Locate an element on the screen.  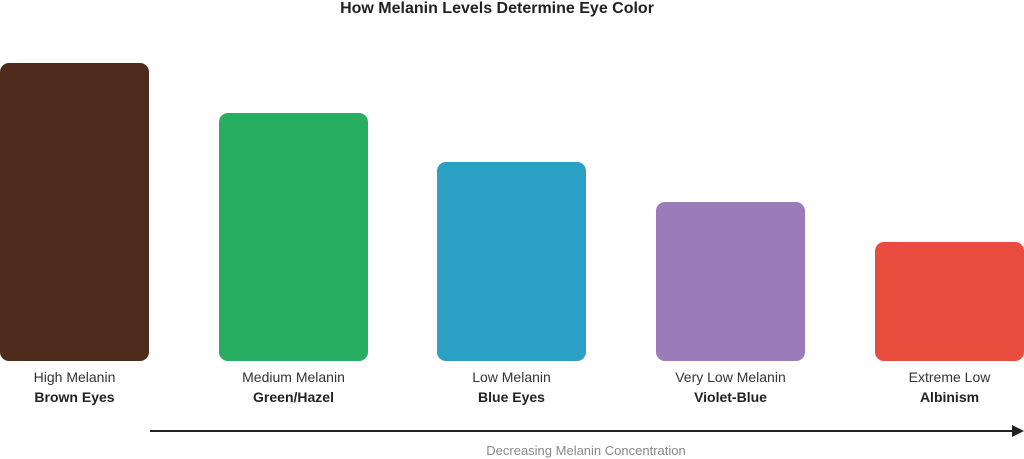
bar-violet-blue is located at coordinates (730, 281).